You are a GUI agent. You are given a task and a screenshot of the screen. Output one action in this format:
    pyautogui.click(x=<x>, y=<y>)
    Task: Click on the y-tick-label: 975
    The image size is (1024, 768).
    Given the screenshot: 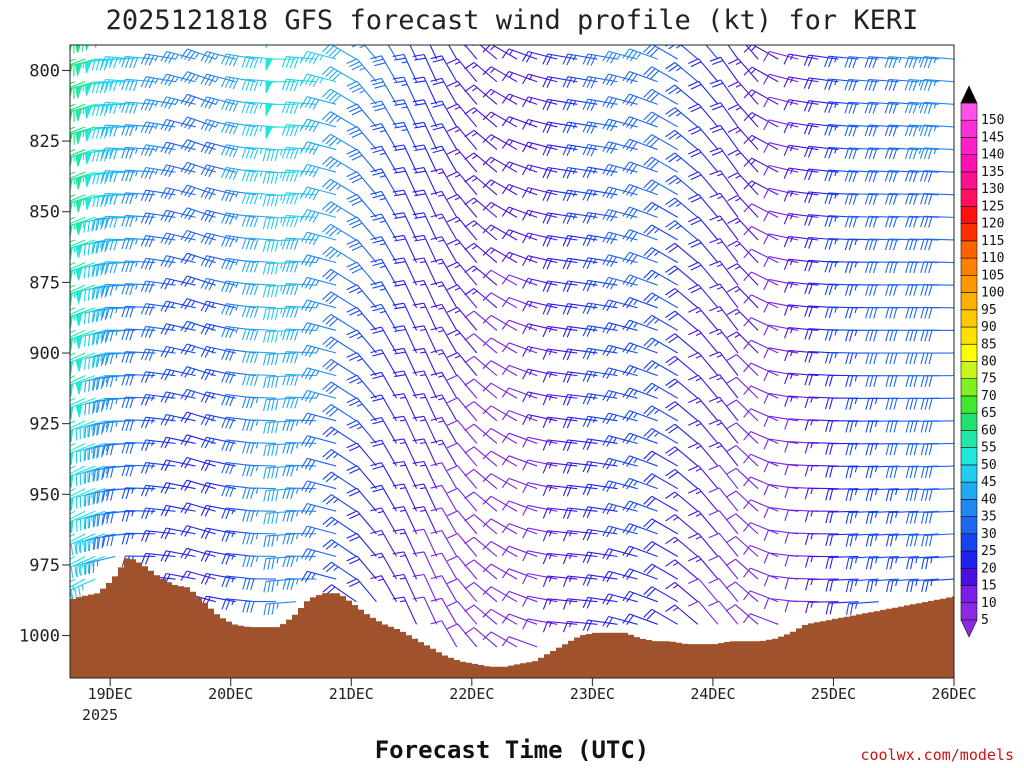 What is the action you would take?
    pyautogui.click(x=44, y=566)
    